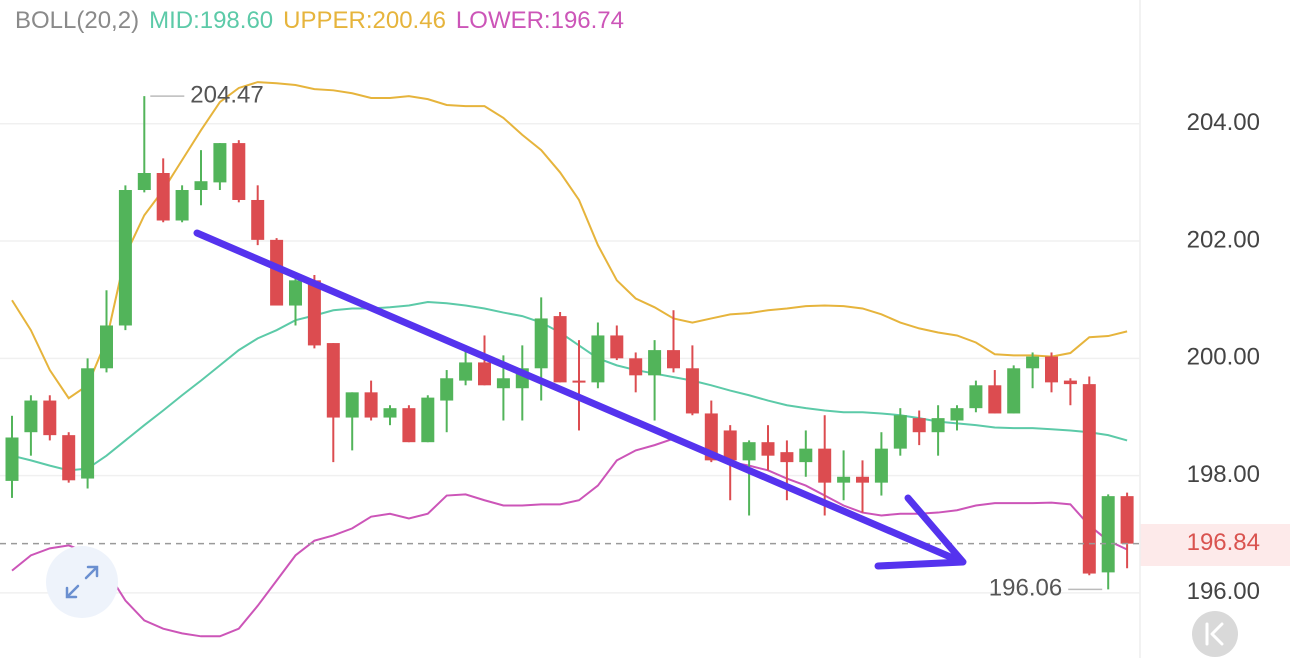  I want to click on last-price-label: 196.84, so click(1223, 542).